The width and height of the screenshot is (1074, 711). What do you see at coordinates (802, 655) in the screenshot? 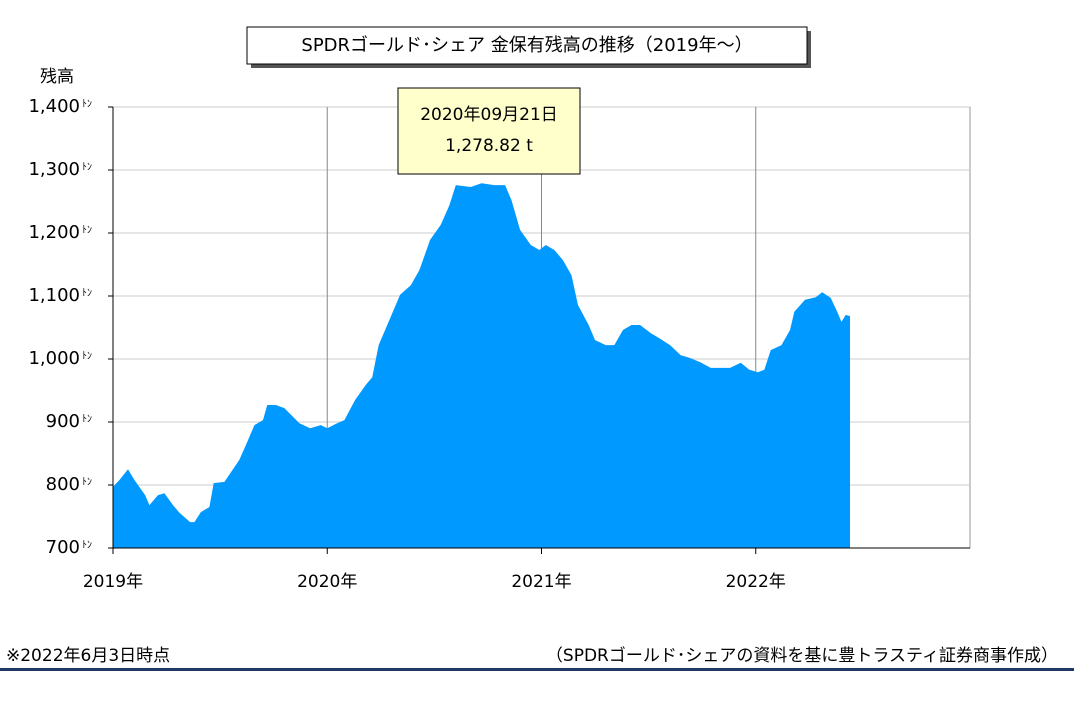
I see `source: （SPDRゴールド･シェアの資料を基に豊トラスティ証券商事作成）` at bounding box center [802, 655].